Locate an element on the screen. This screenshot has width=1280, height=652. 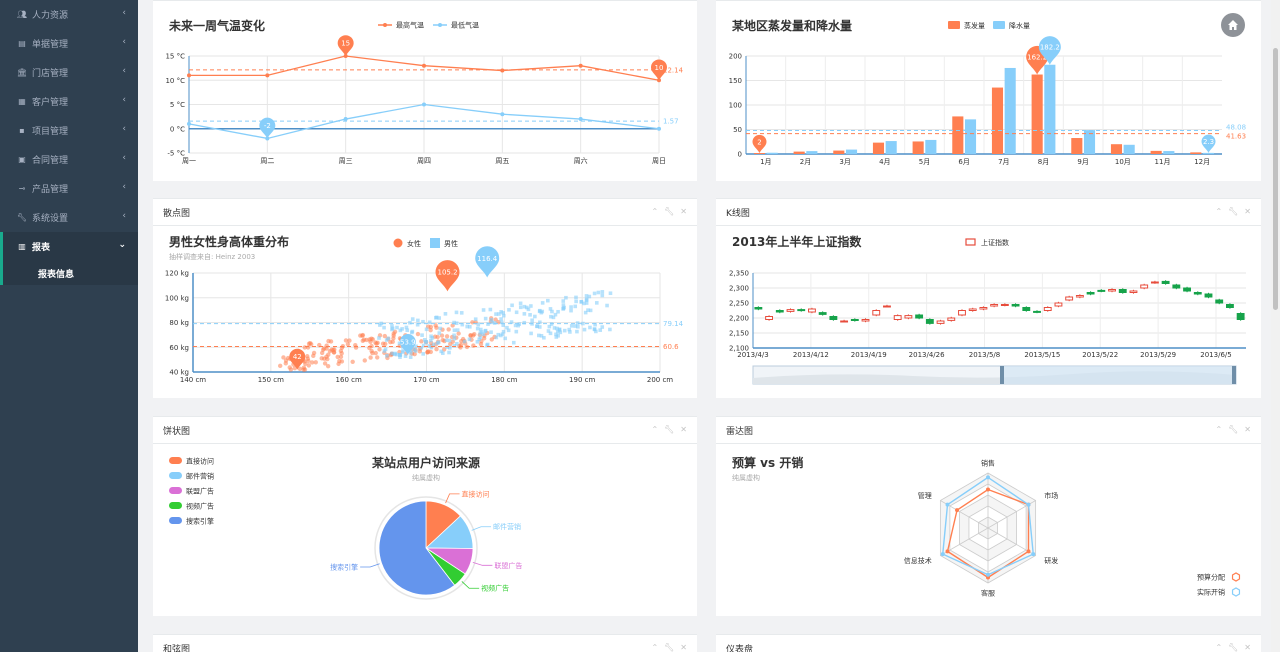
x-tick-label: 周四 is located at coordinates (424, 161).